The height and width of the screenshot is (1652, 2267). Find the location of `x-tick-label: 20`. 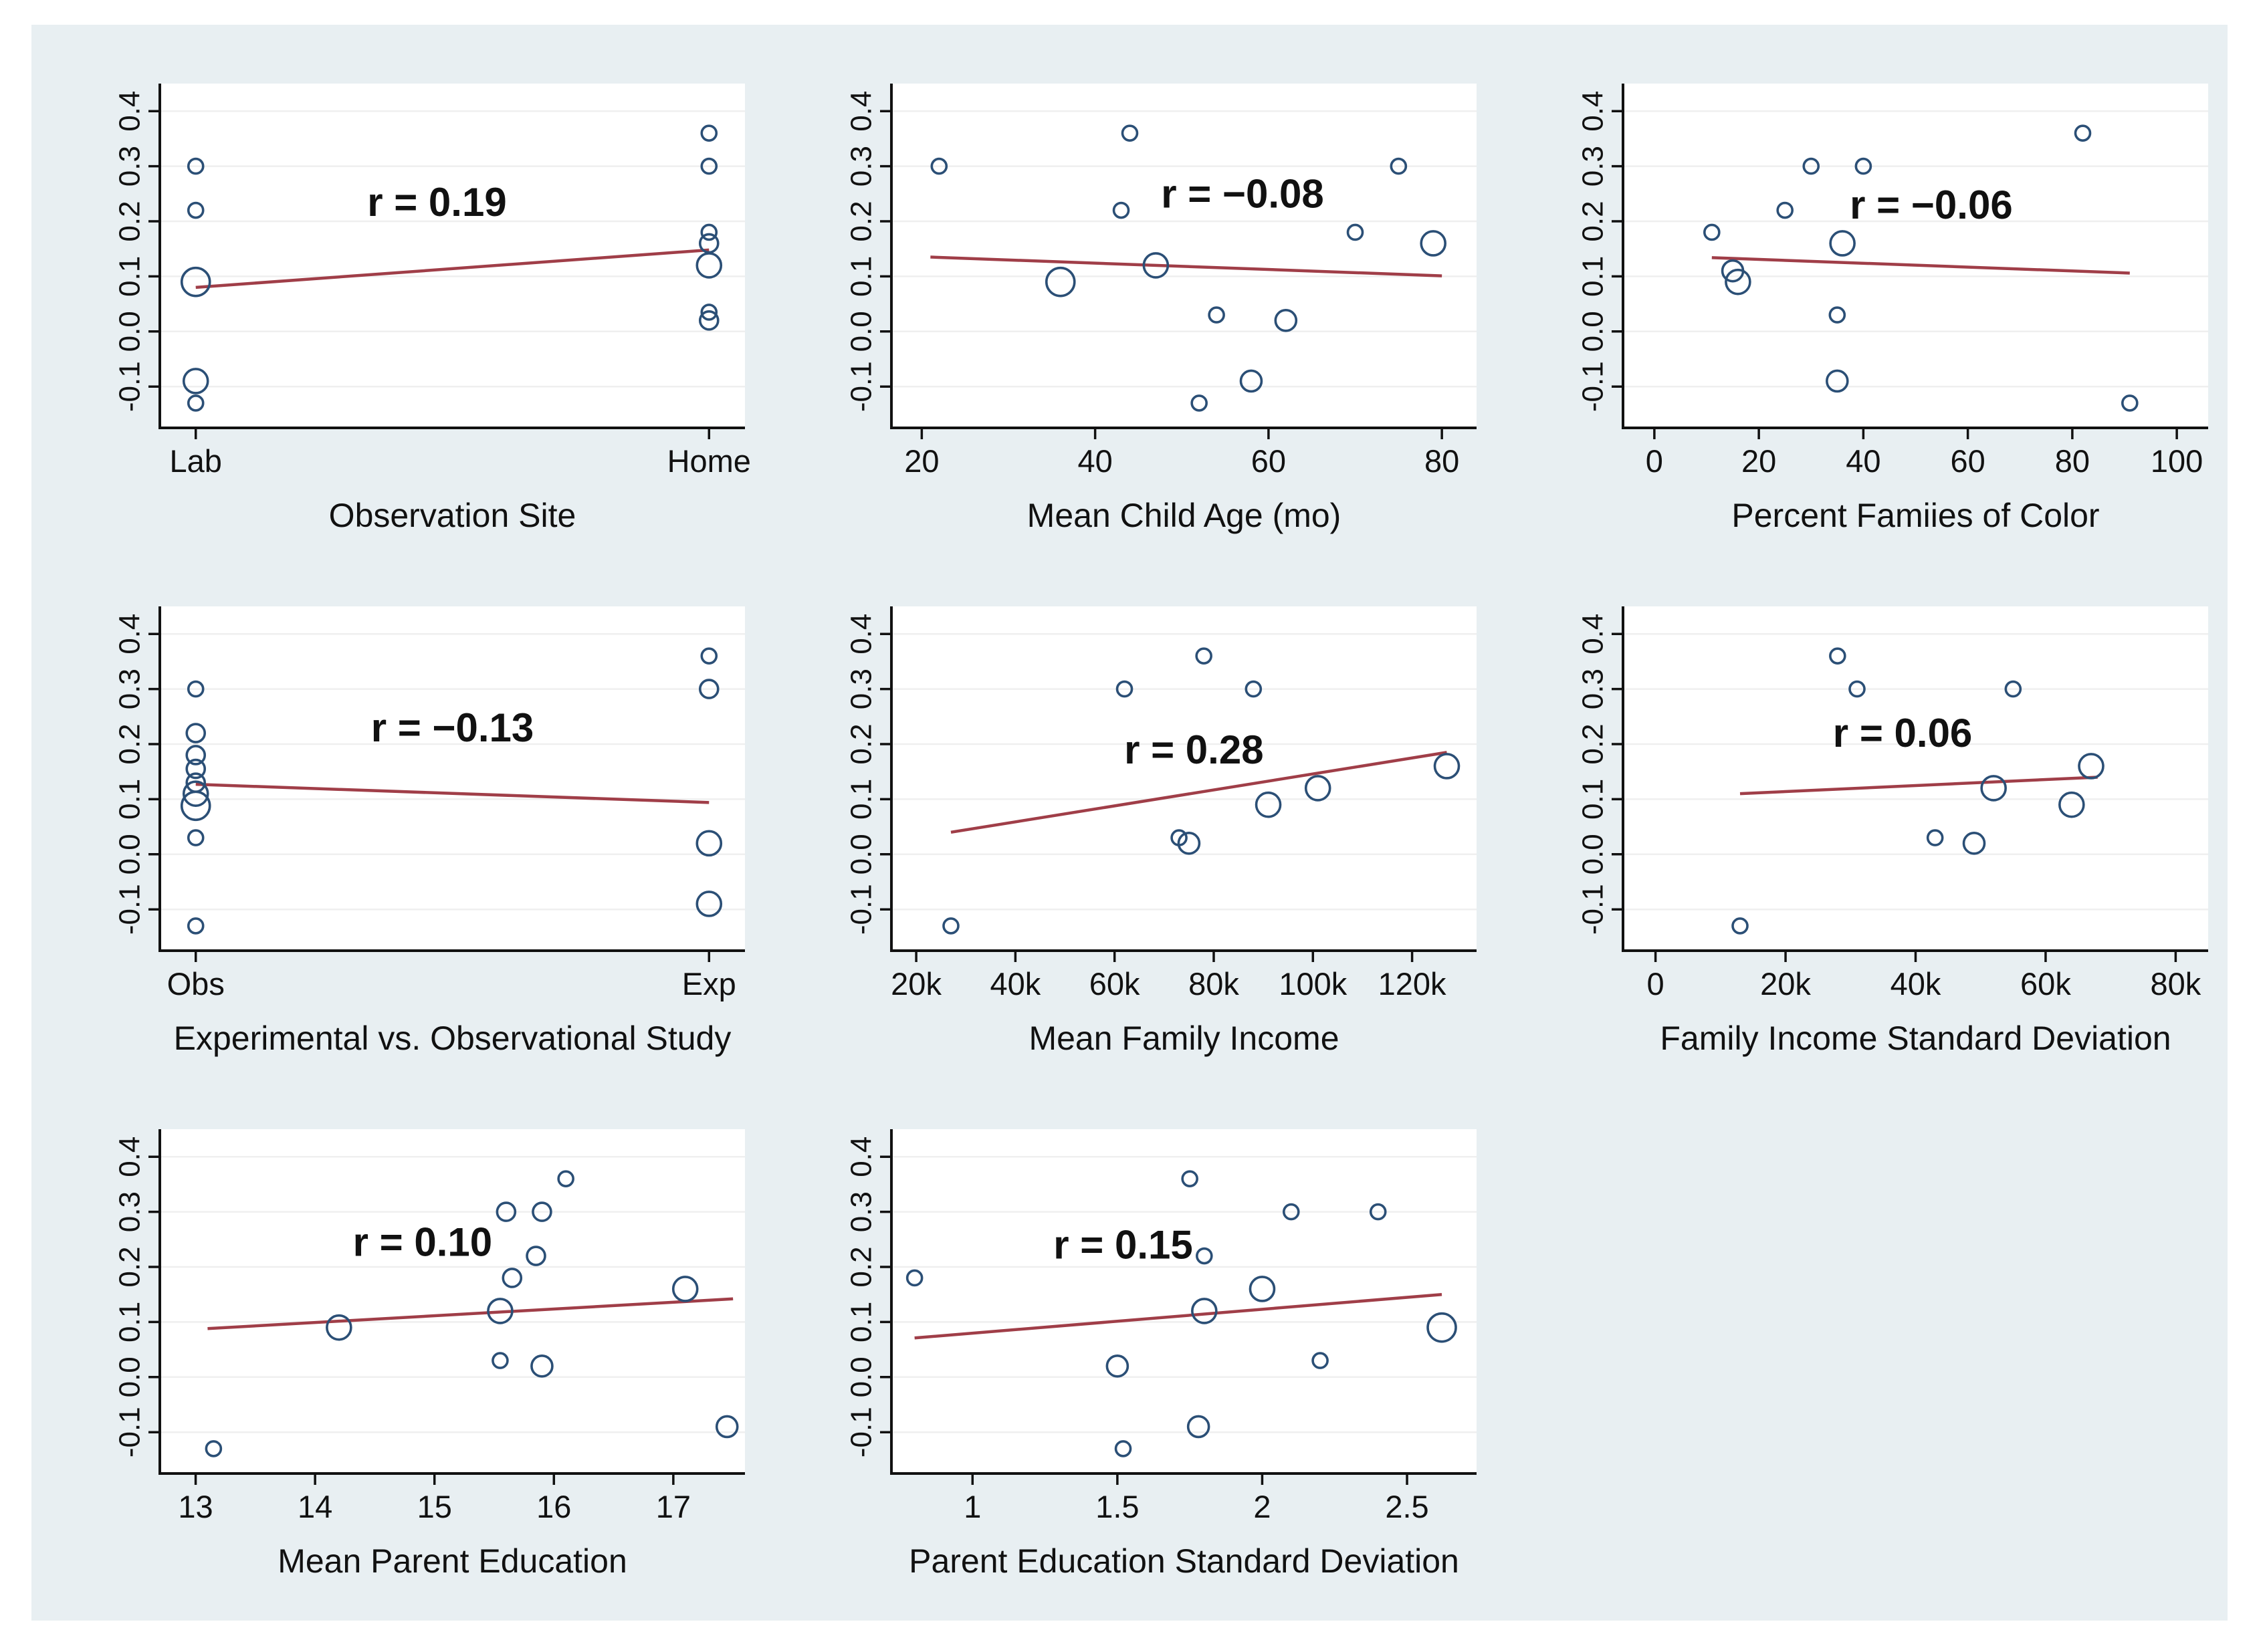

x-tick-label: 20 is located at coordinates (922, 461).